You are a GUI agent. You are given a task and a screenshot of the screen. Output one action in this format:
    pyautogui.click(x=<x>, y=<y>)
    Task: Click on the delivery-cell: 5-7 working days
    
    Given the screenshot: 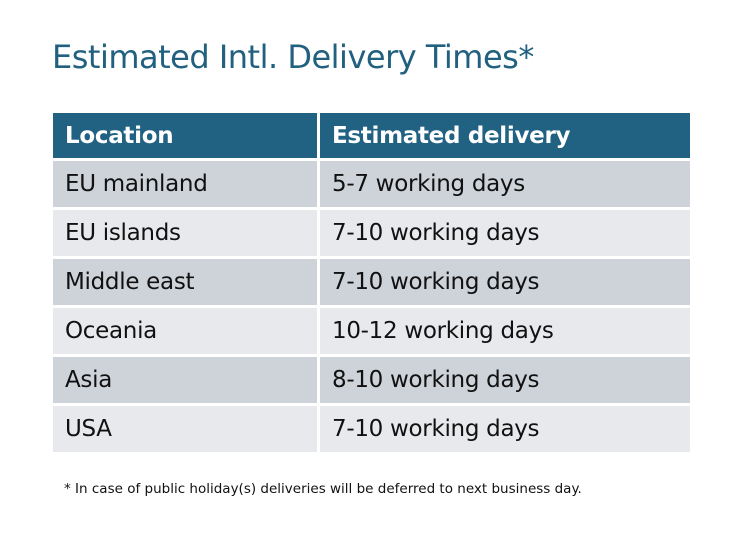 What is the action you would take?
    pyautogui.click(x=505, y=184)
    